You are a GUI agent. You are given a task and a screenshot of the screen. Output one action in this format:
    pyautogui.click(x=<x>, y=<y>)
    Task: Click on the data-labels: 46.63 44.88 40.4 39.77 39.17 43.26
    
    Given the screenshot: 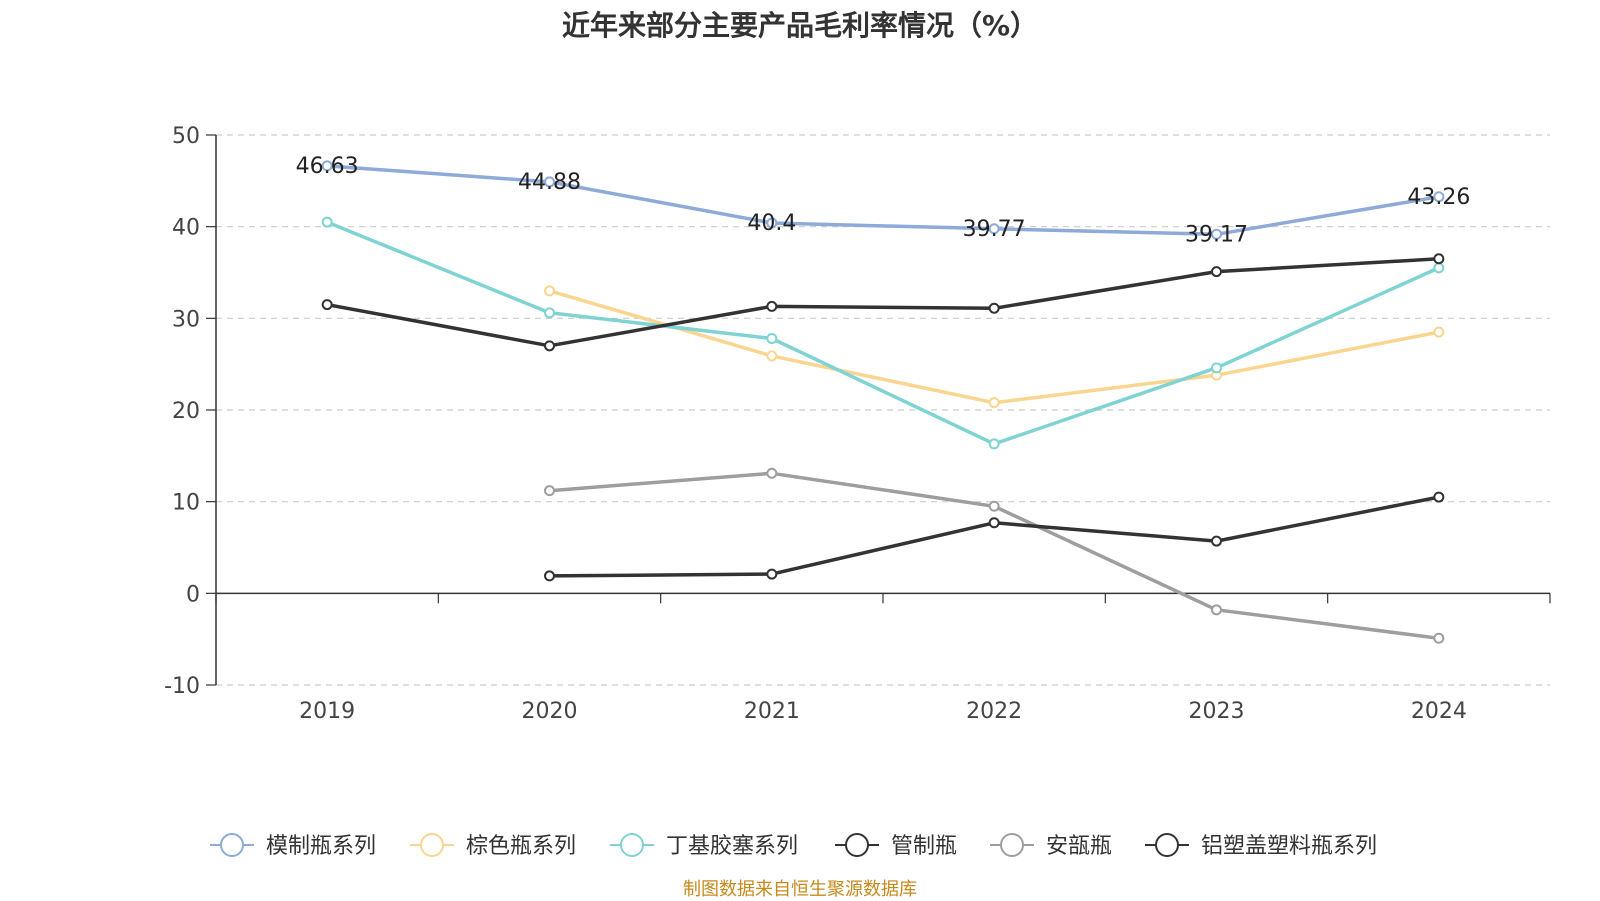 What is the action you would take?
    pyautogui.click(x=883, y=200)
    